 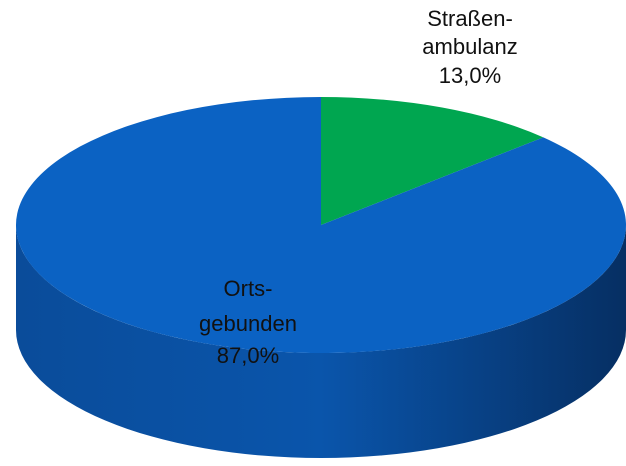 What do you see at coordinates (248, 323) in the screenshot?
I see `slice-label: gebunden` at bounding box center [248, 323].